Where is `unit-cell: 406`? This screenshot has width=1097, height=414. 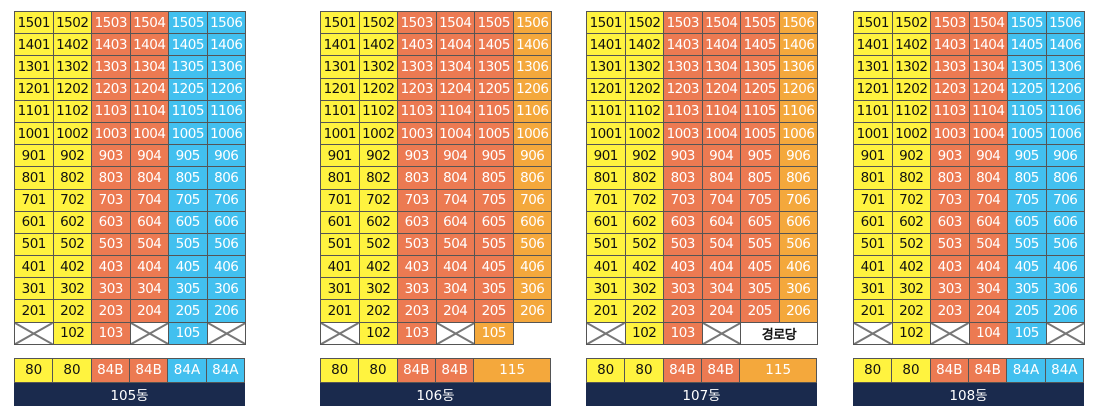
unit-cell: 406 is located at coordinates (1065, 267).